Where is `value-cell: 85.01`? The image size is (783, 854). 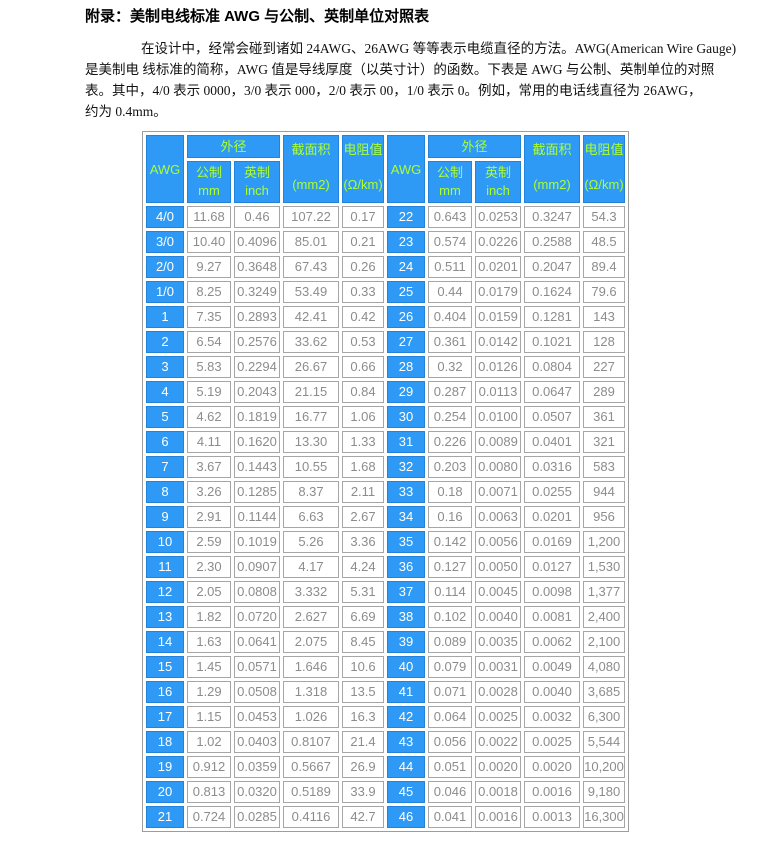 value-cell: 85.01 is located at coordinates (311, 242).